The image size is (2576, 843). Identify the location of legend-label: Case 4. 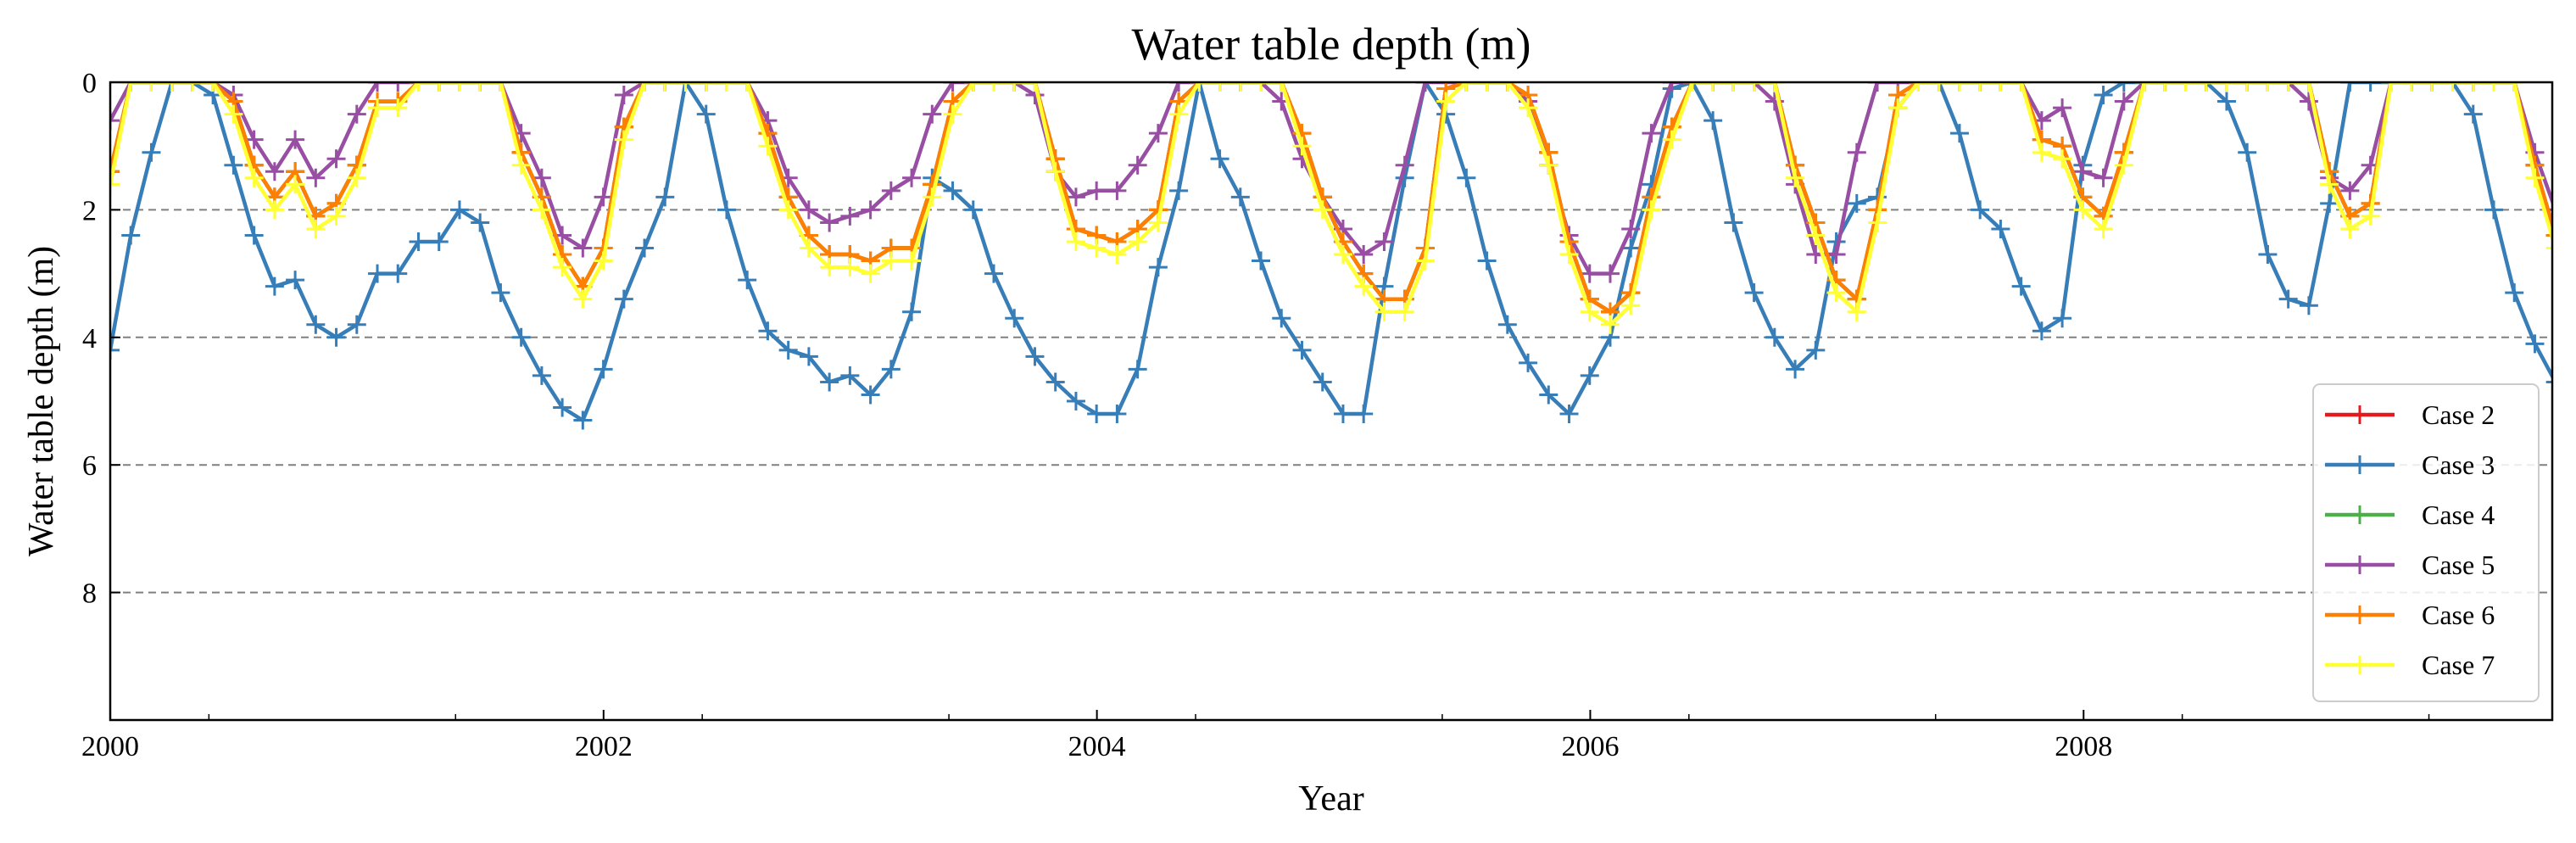
(2458, 515).